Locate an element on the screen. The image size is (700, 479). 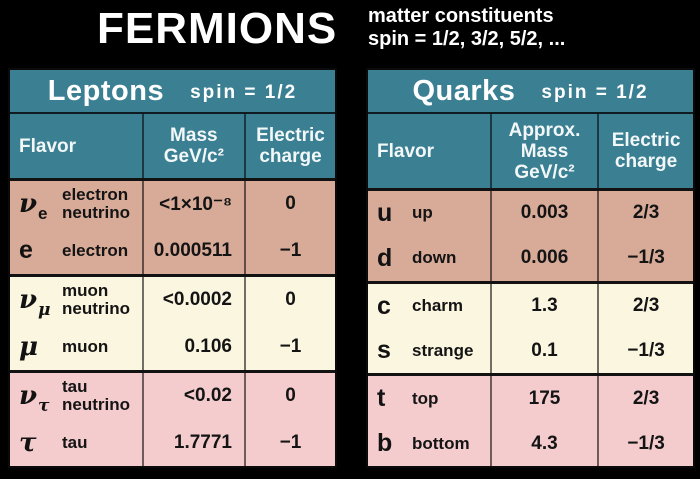
particle-name: muon is located at coordinates (85, 346).